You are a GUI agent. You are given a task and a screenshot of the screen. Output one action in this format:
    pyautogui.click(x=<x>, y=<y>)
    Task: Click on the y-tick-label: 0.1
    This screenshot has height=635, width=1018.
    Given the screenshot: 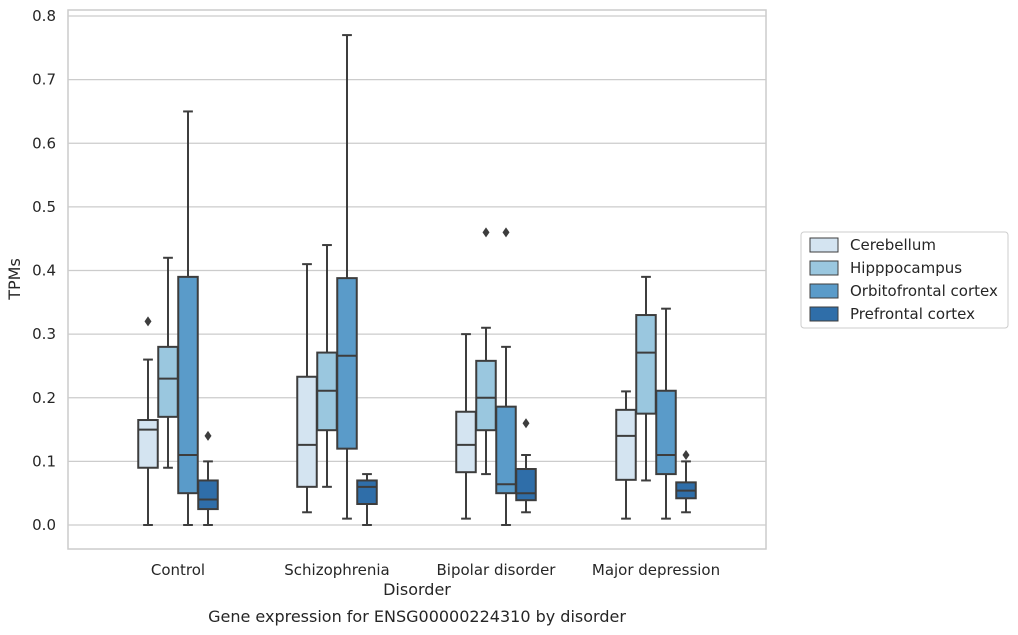 What is the action you would take?
    pyautogui.click(x=44, y=461)
    